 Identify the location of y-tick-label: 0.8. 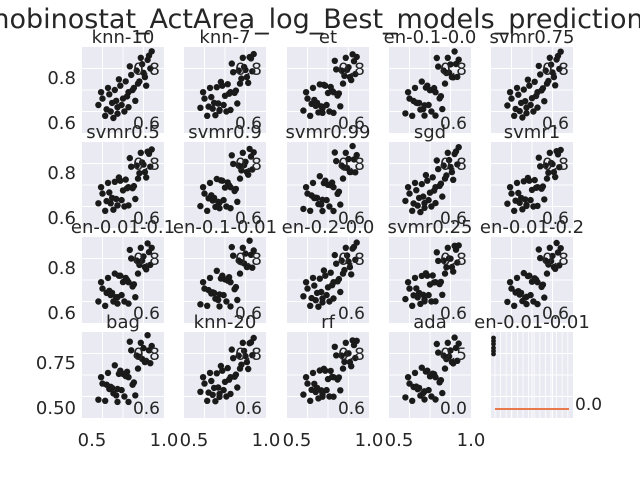
(61, 173).